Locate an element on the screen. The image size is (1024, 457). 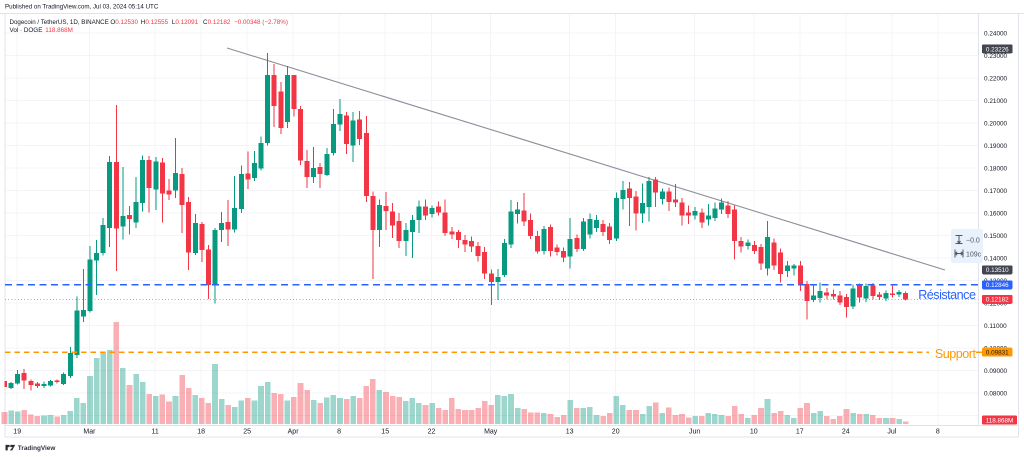
svg-text: 0.08000 is located at coordinates (996, 394).